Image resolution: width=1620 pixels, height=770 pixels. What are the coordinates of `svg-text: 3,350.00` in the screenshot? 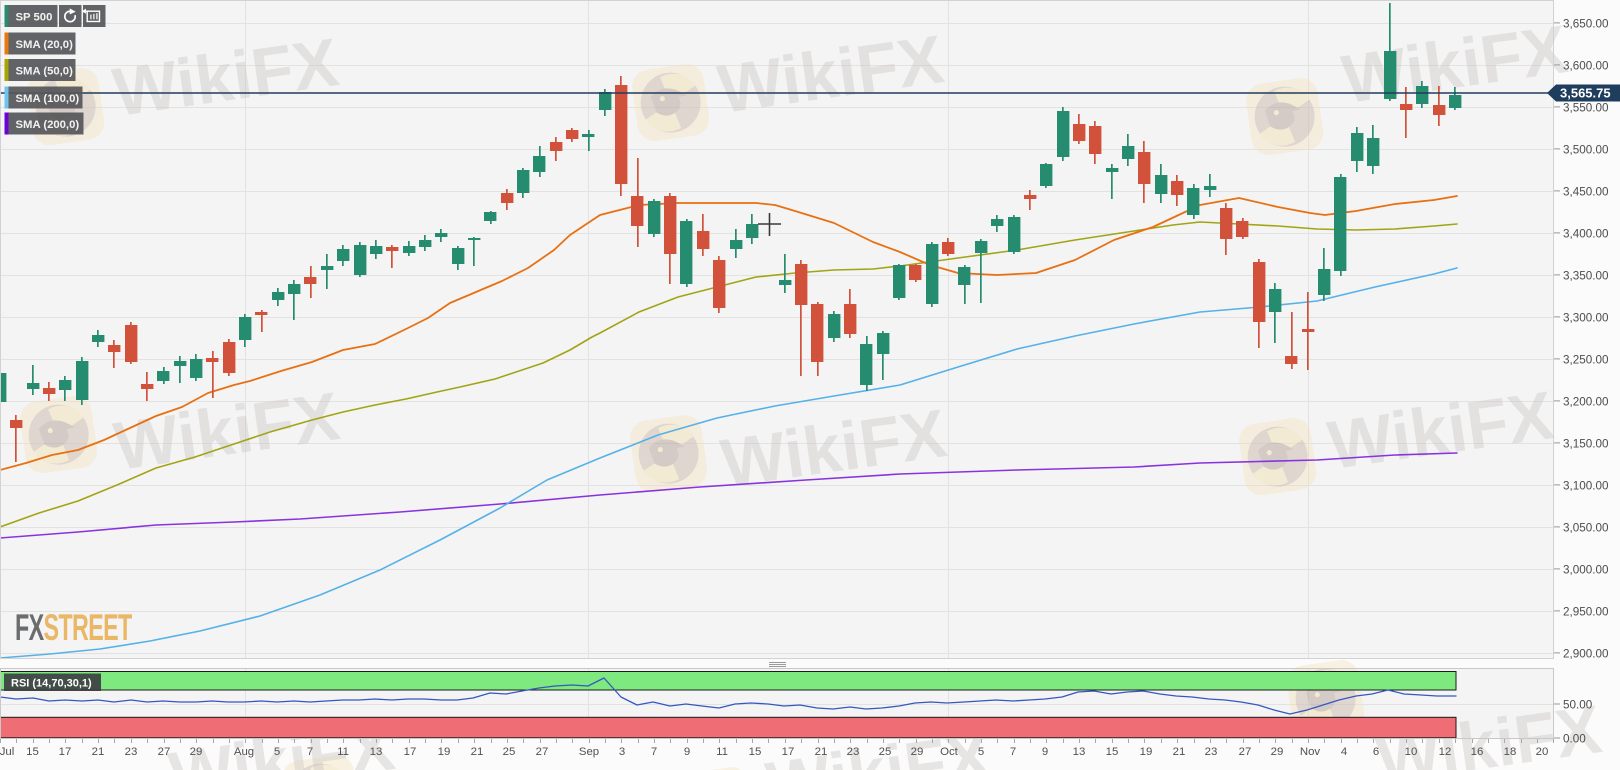 It's located at (1586, 275).